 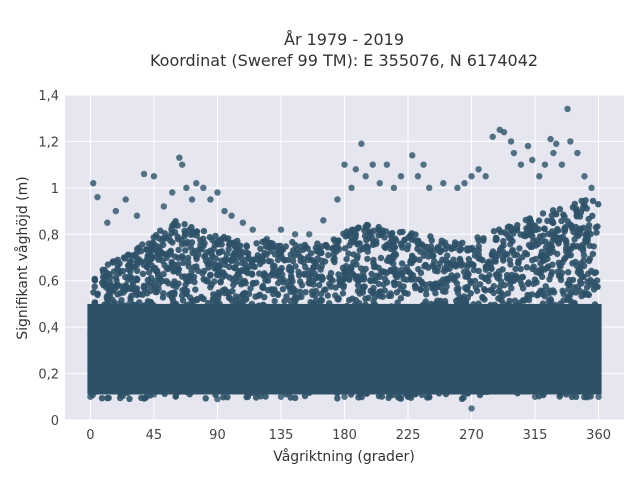 I want to click on y-tick-labels: 0 0,2 0,4 0,6 0,8 1 1,2 1,4, so click(x=48, y=259).